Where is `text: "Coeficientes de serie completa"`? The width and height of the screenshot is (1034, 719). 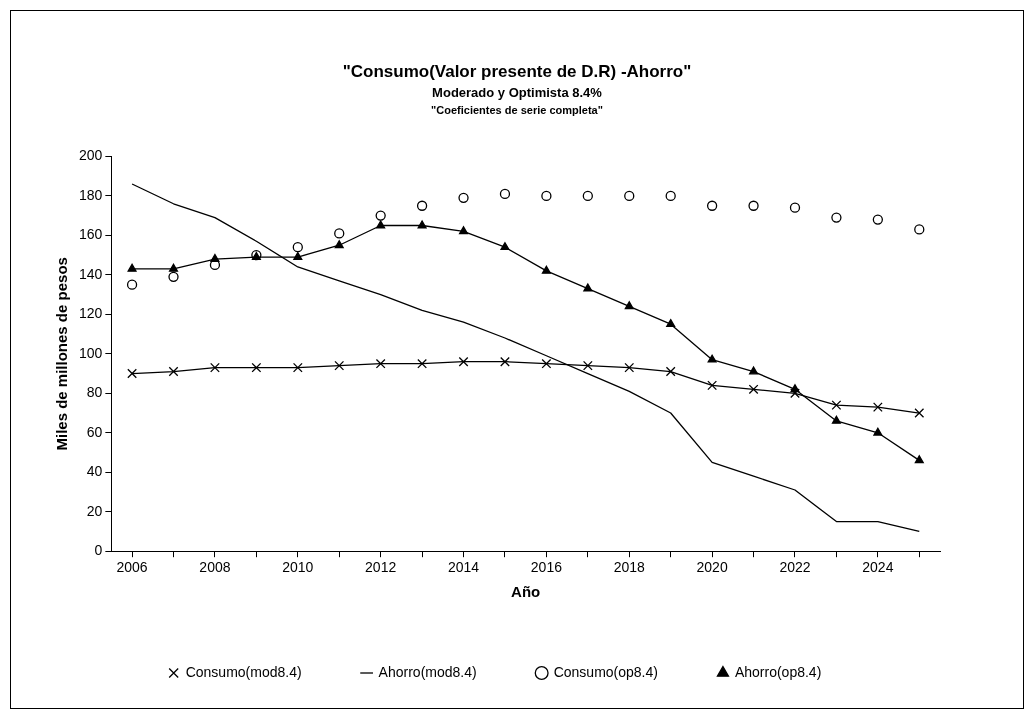 text: "Coeficientes de serie completa" is located at coordinates (517, 110).